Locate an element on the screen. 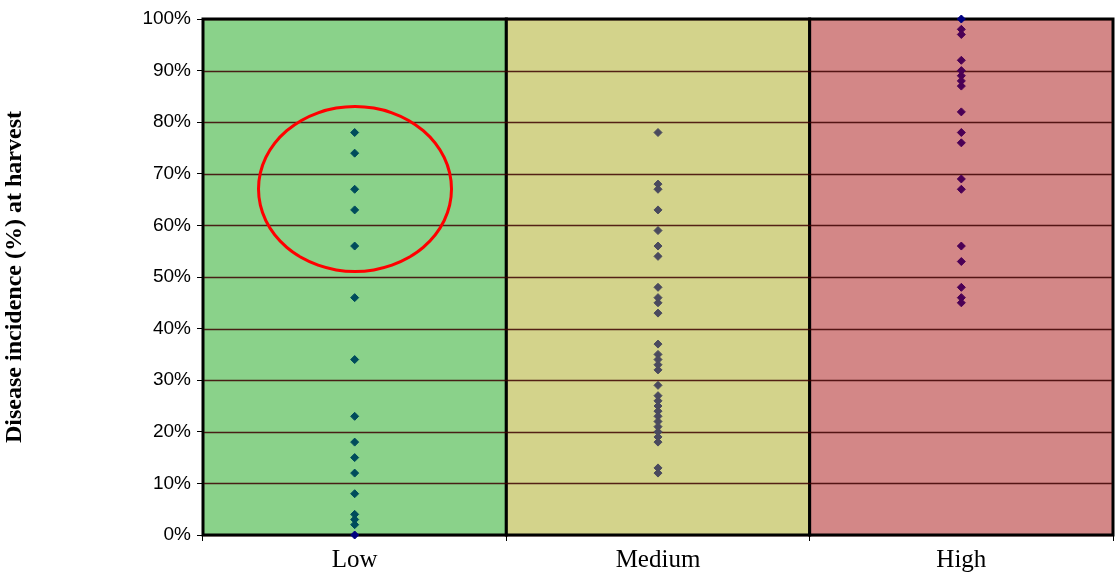 This screenshot has width=1118, height=583. y-tick-label: 70% is located at coordinates (172, 173).